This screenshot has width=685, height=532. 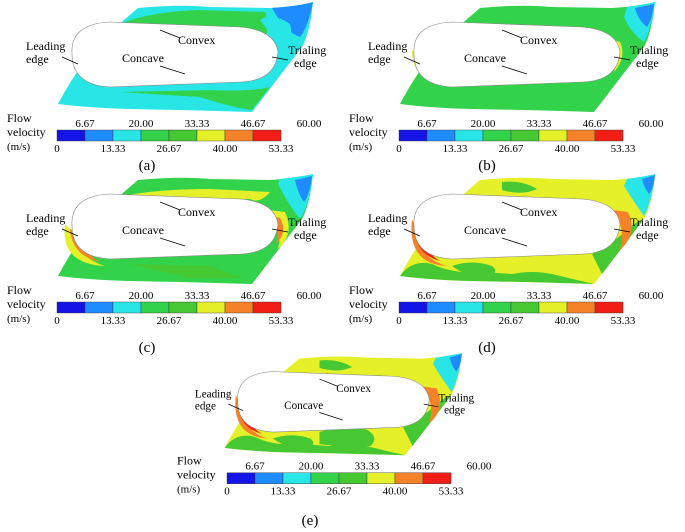 I want to click on panel-caption: (e), so click(x=310, y=521).